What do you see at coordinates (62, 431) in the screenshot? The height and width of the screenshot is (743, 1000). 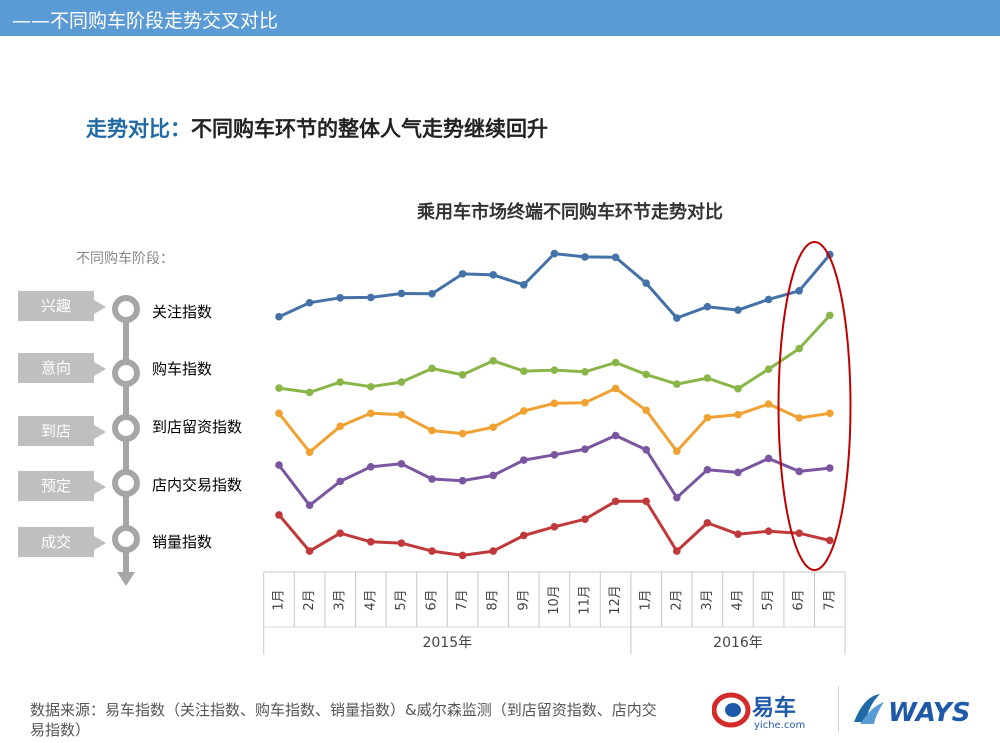 I see `stage-box-visit: 到店` at bounding box center [62, 431].